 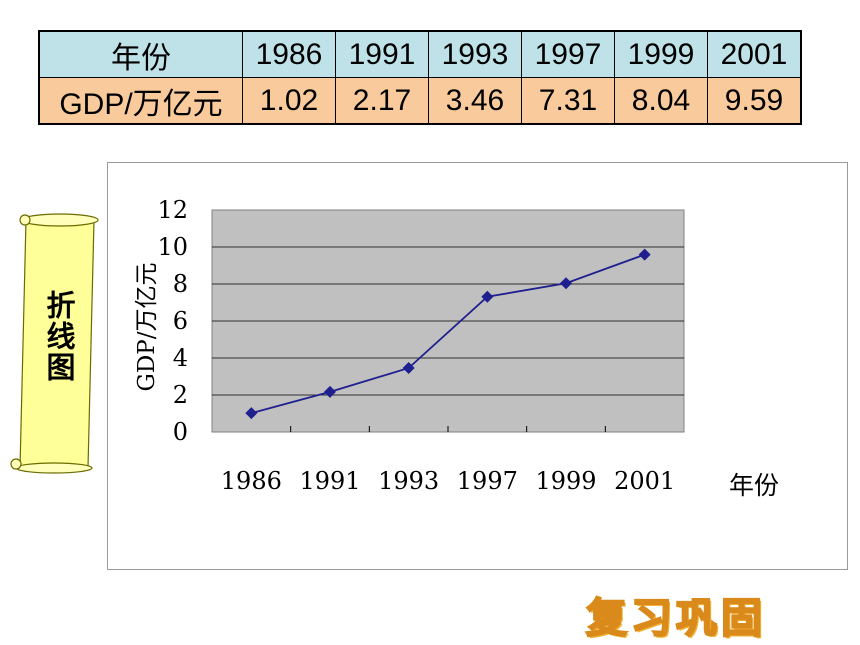 I want to click on x-axis-title: 年份, so click(x=754, y=485).